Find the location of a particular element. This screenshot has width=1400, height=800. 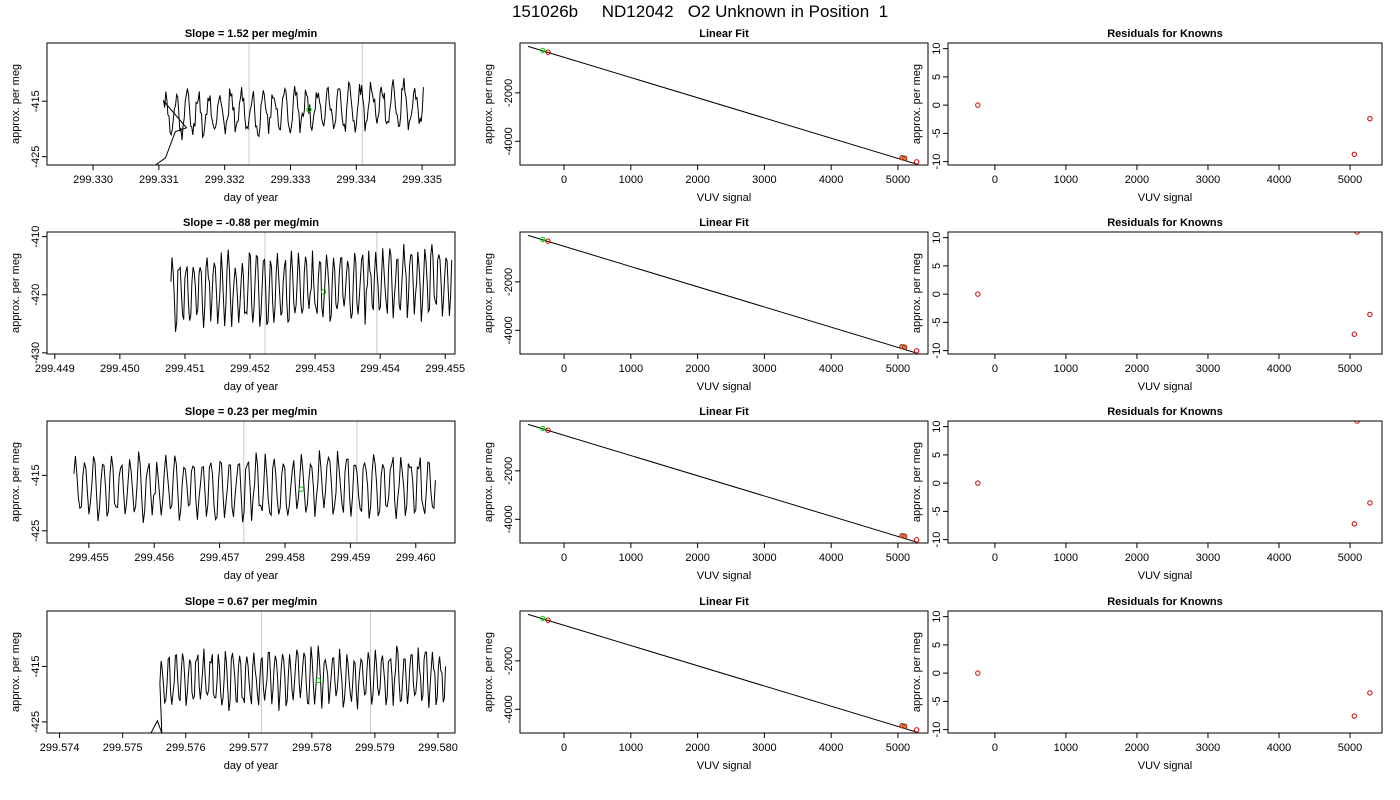

x-tick-label: 299.330 is located at coordinates (93, 180).